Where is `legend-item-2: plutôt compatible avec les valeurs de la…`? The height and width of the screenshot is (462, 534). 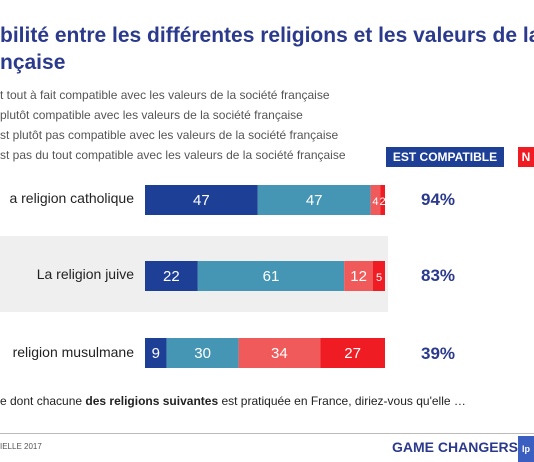 legend-item-2: plutôt compatible avec les valeurs de la… is located at coordinates (151, 115).